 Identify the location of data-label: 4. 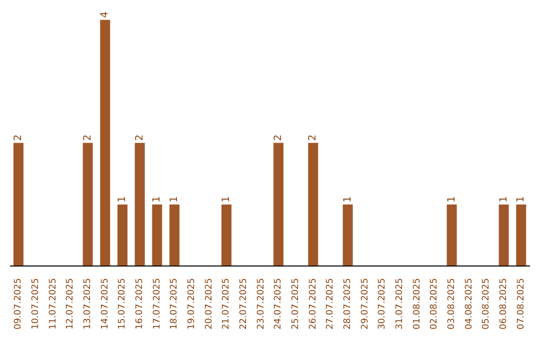
(105, 14).